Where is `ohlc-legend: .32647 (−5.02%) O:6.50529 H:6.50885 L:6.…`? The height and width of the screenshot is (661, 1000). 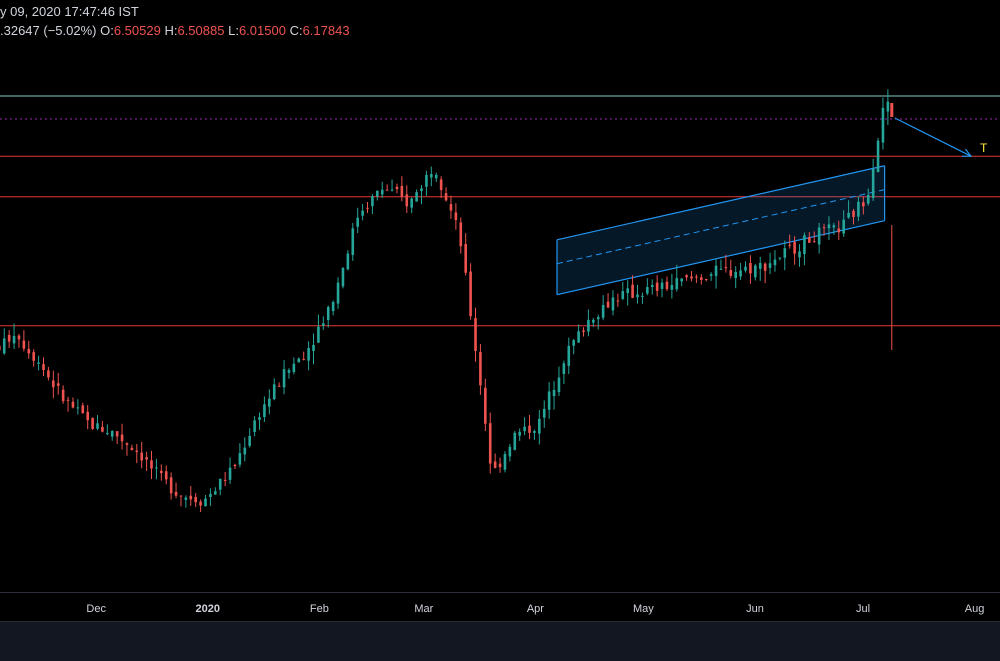 ohlc-legend: .32647 (−5.02%) O:6.50529 H:6.50885 L:6.… is located at coordinates (175, 30).